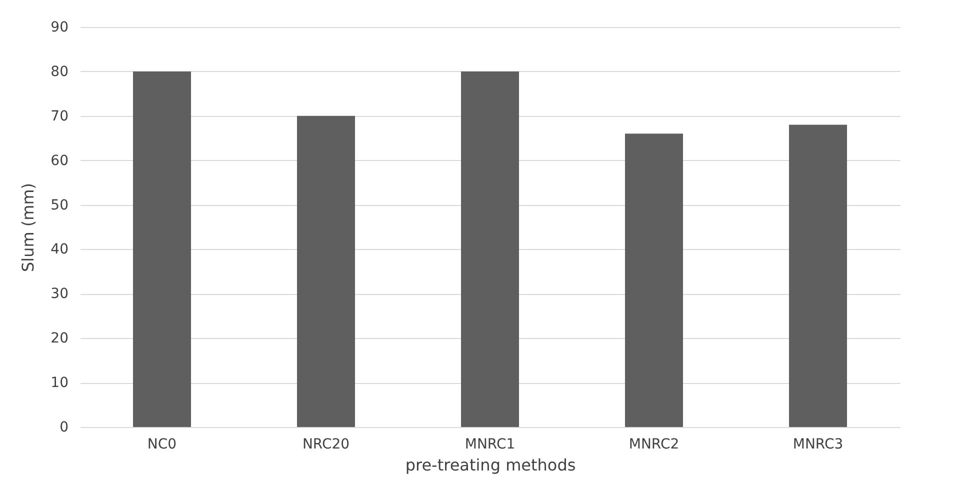  What do you see at coordinates (59, 72) in the screenshot?
I see `y-tick-label: 80` at bounding box center [59, 72].